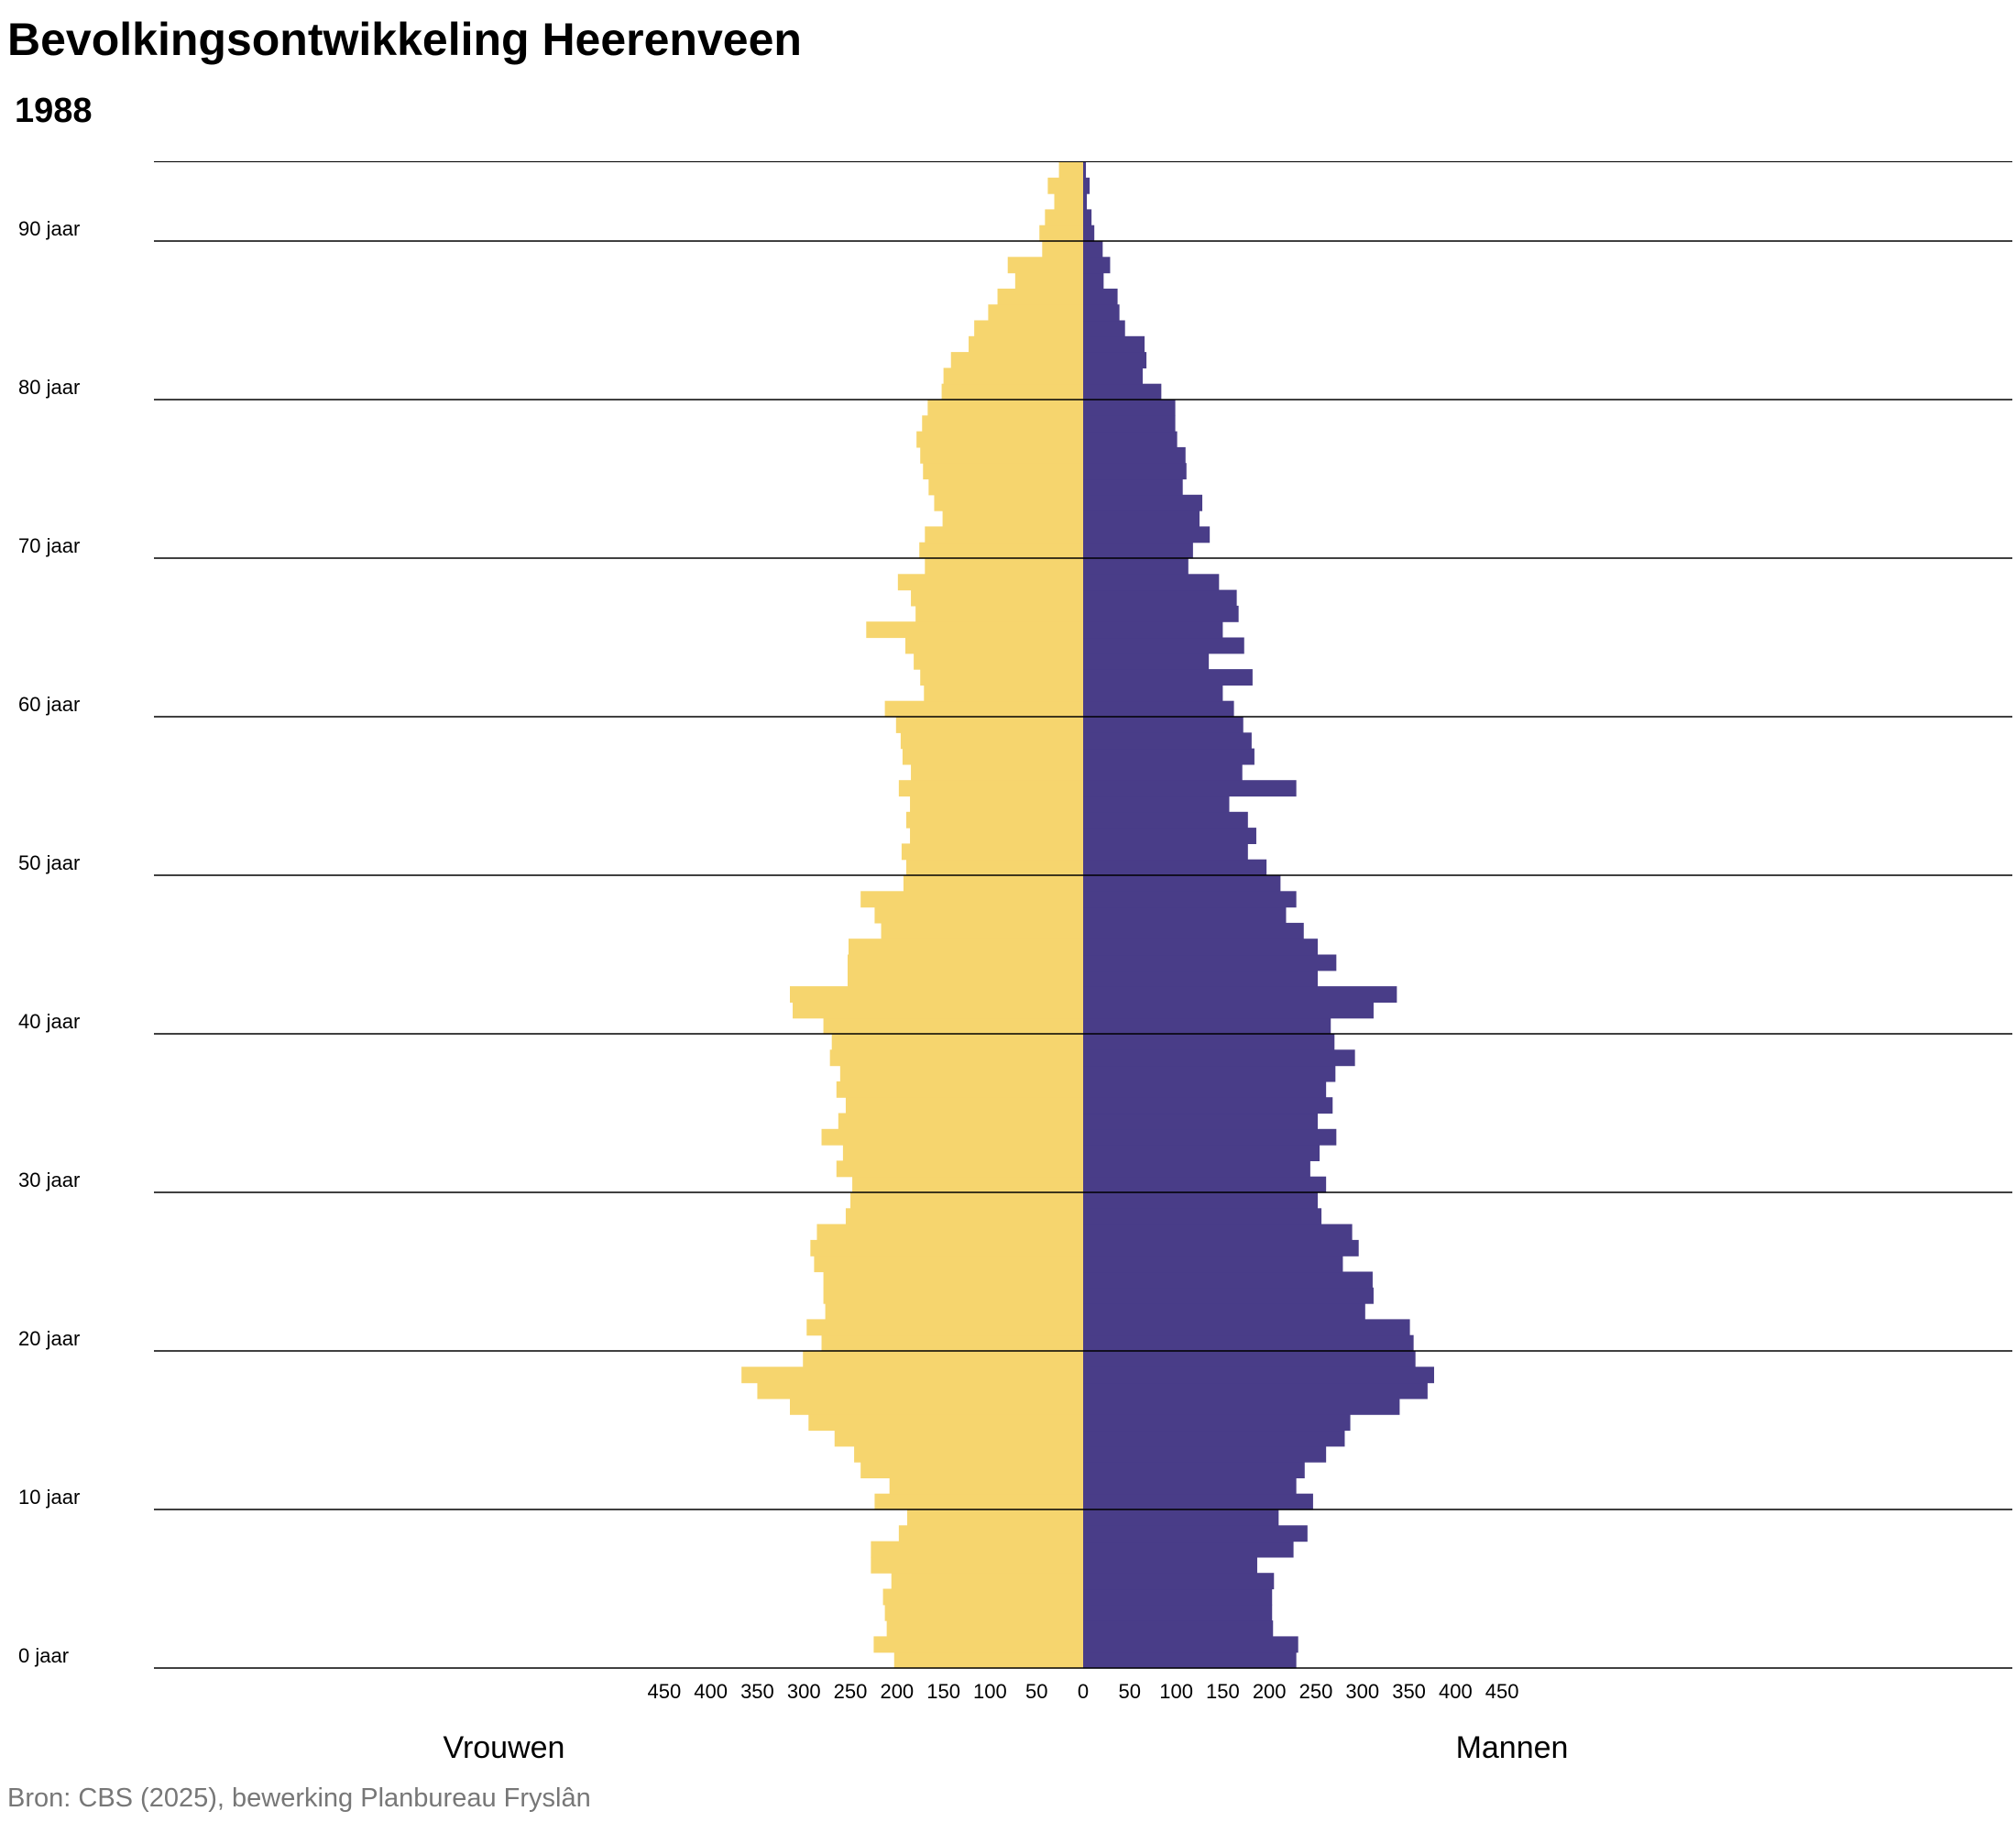  What do you see at coordinates (757, 1691) in the screenshot?
I see `x-tick-left-350: 350` at bounding box center [757, 1691].